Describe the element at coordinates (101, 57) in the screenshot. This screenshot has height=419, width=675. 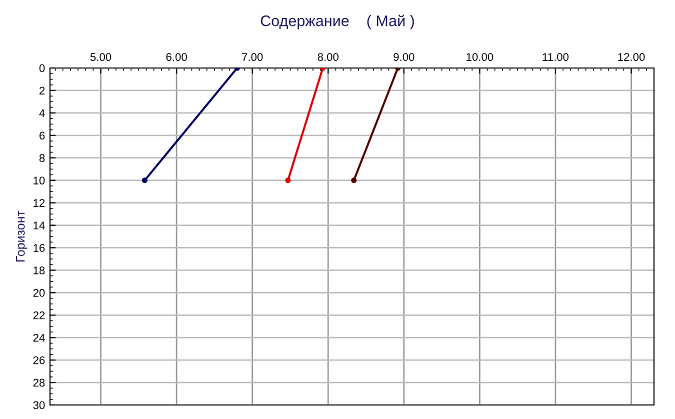
I see `x-tick-label: 5.00` at that location.